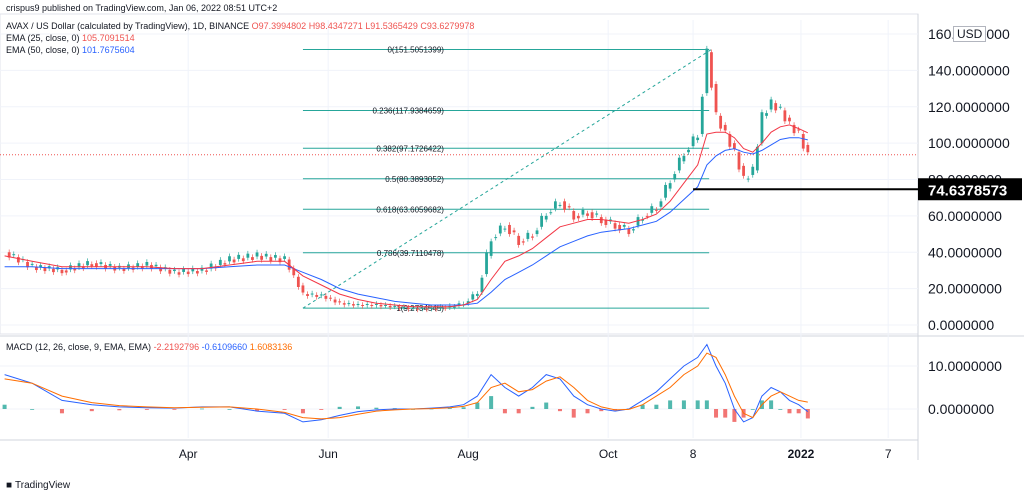 Image resolution: width=1024 pixels, height=501 pixels. What do you see at coordinates (965, 216) in the screenshot?
I see `price-tick-label: 60.0000000` at bounding box center [965, 216].